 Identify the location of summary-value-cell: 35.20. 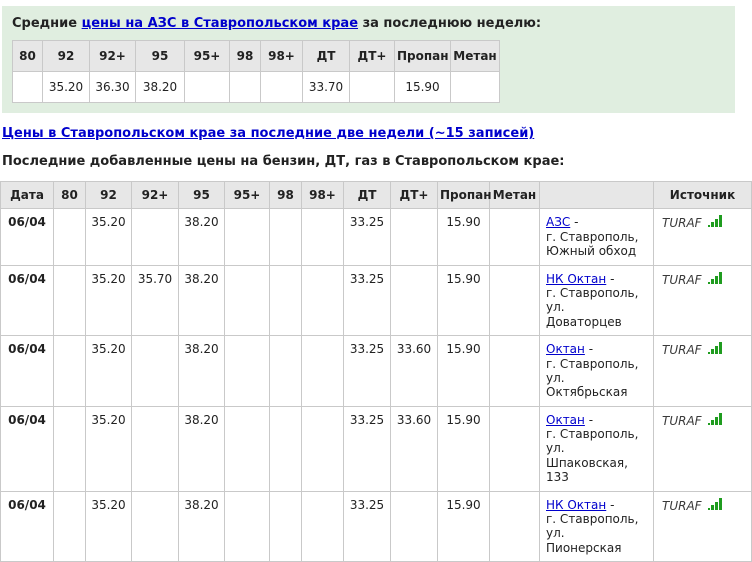
(66, 87).